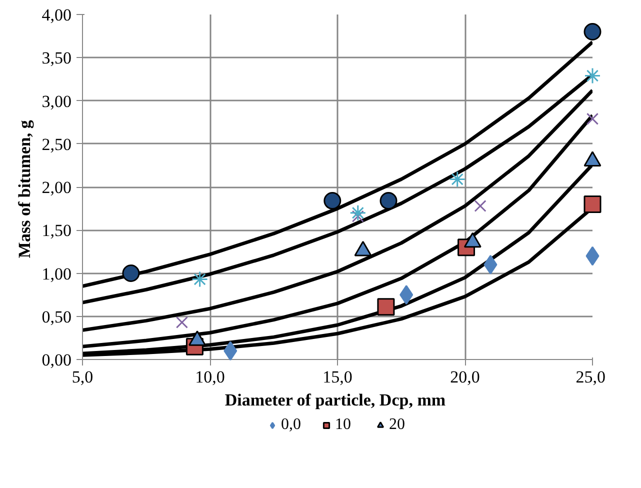  I want to click on y-tick-label: 0,00, so click(57, 360).